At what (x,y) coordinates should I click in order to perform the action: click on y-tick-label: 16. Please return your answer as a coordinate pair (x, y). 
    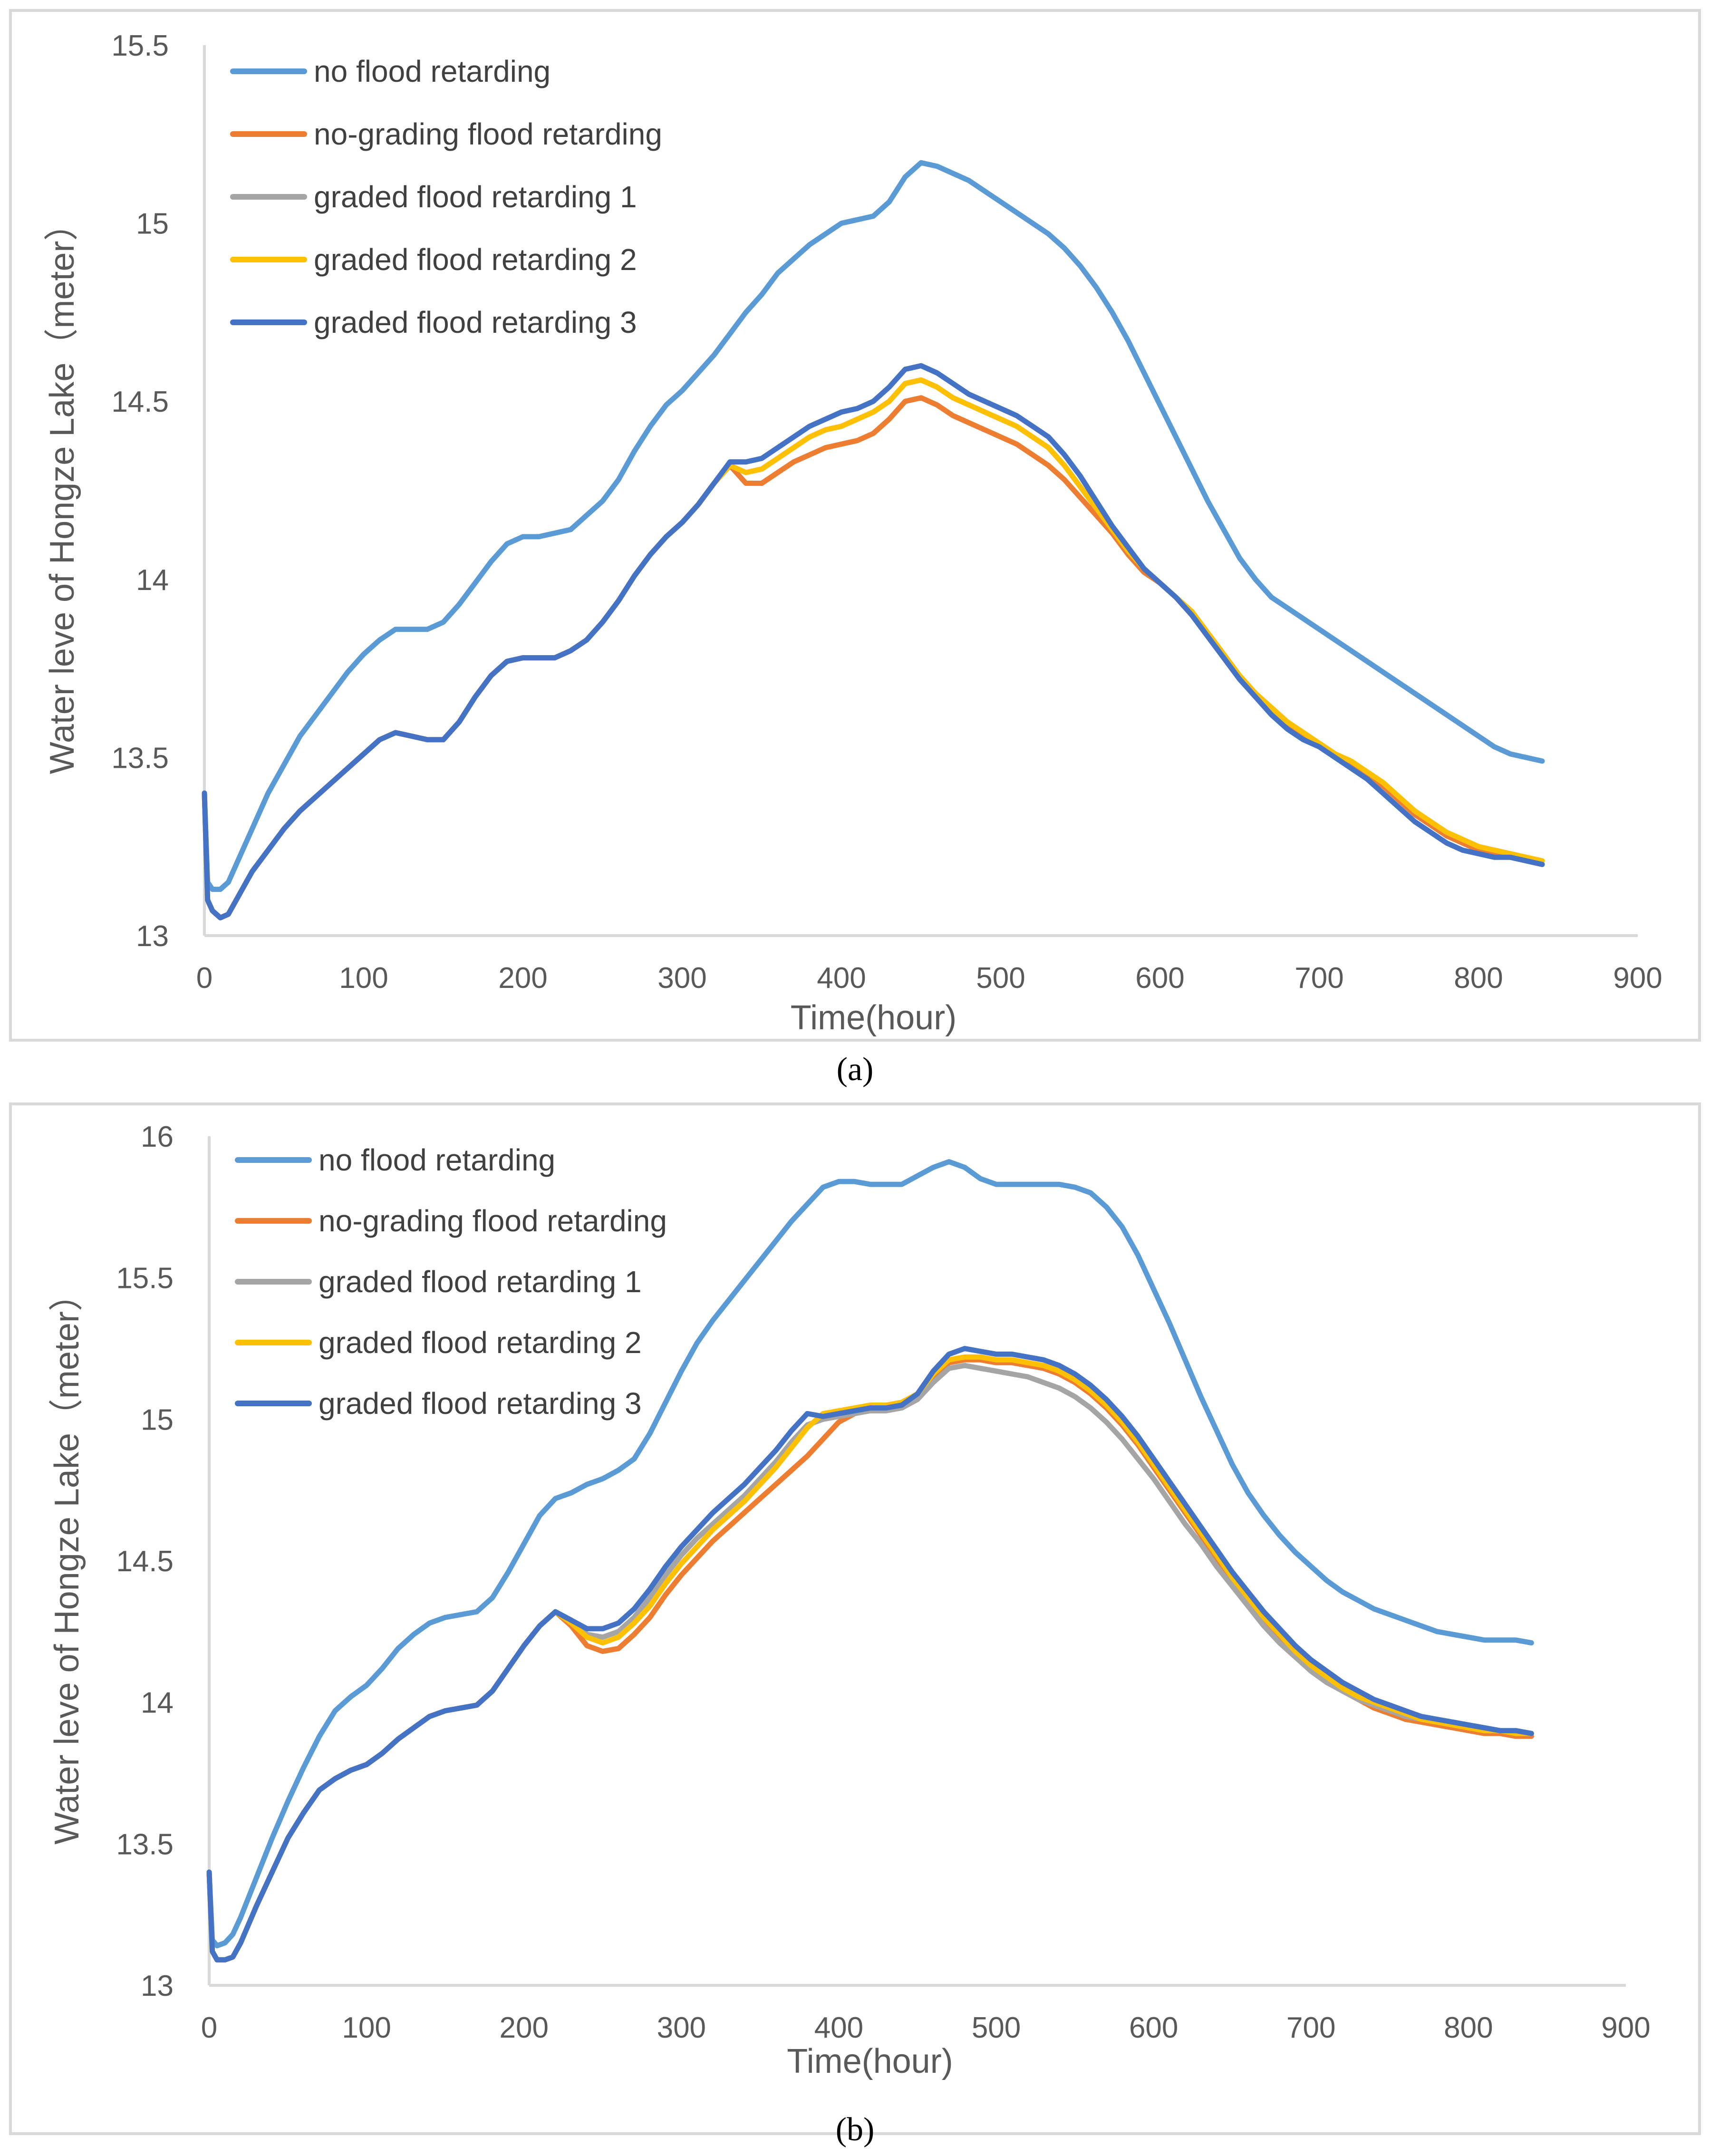
    Looking at the image, I should click on (158, 1137).